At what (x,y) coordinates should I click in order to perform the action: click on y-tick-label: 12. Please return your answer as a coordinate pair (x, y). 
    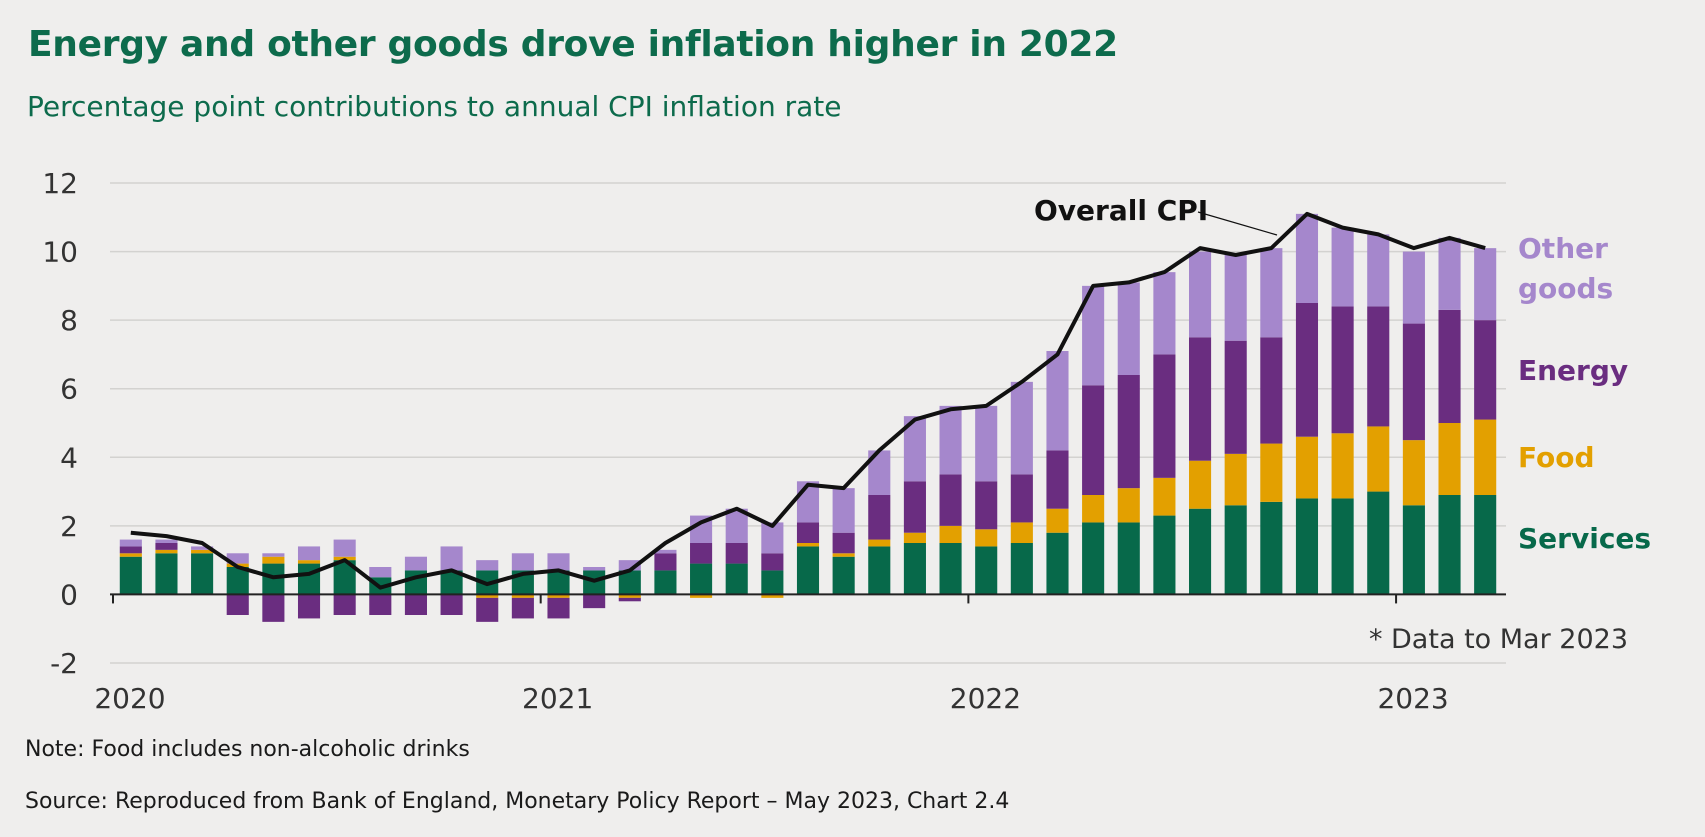
    Looking at the image, I should click on (60, 183).